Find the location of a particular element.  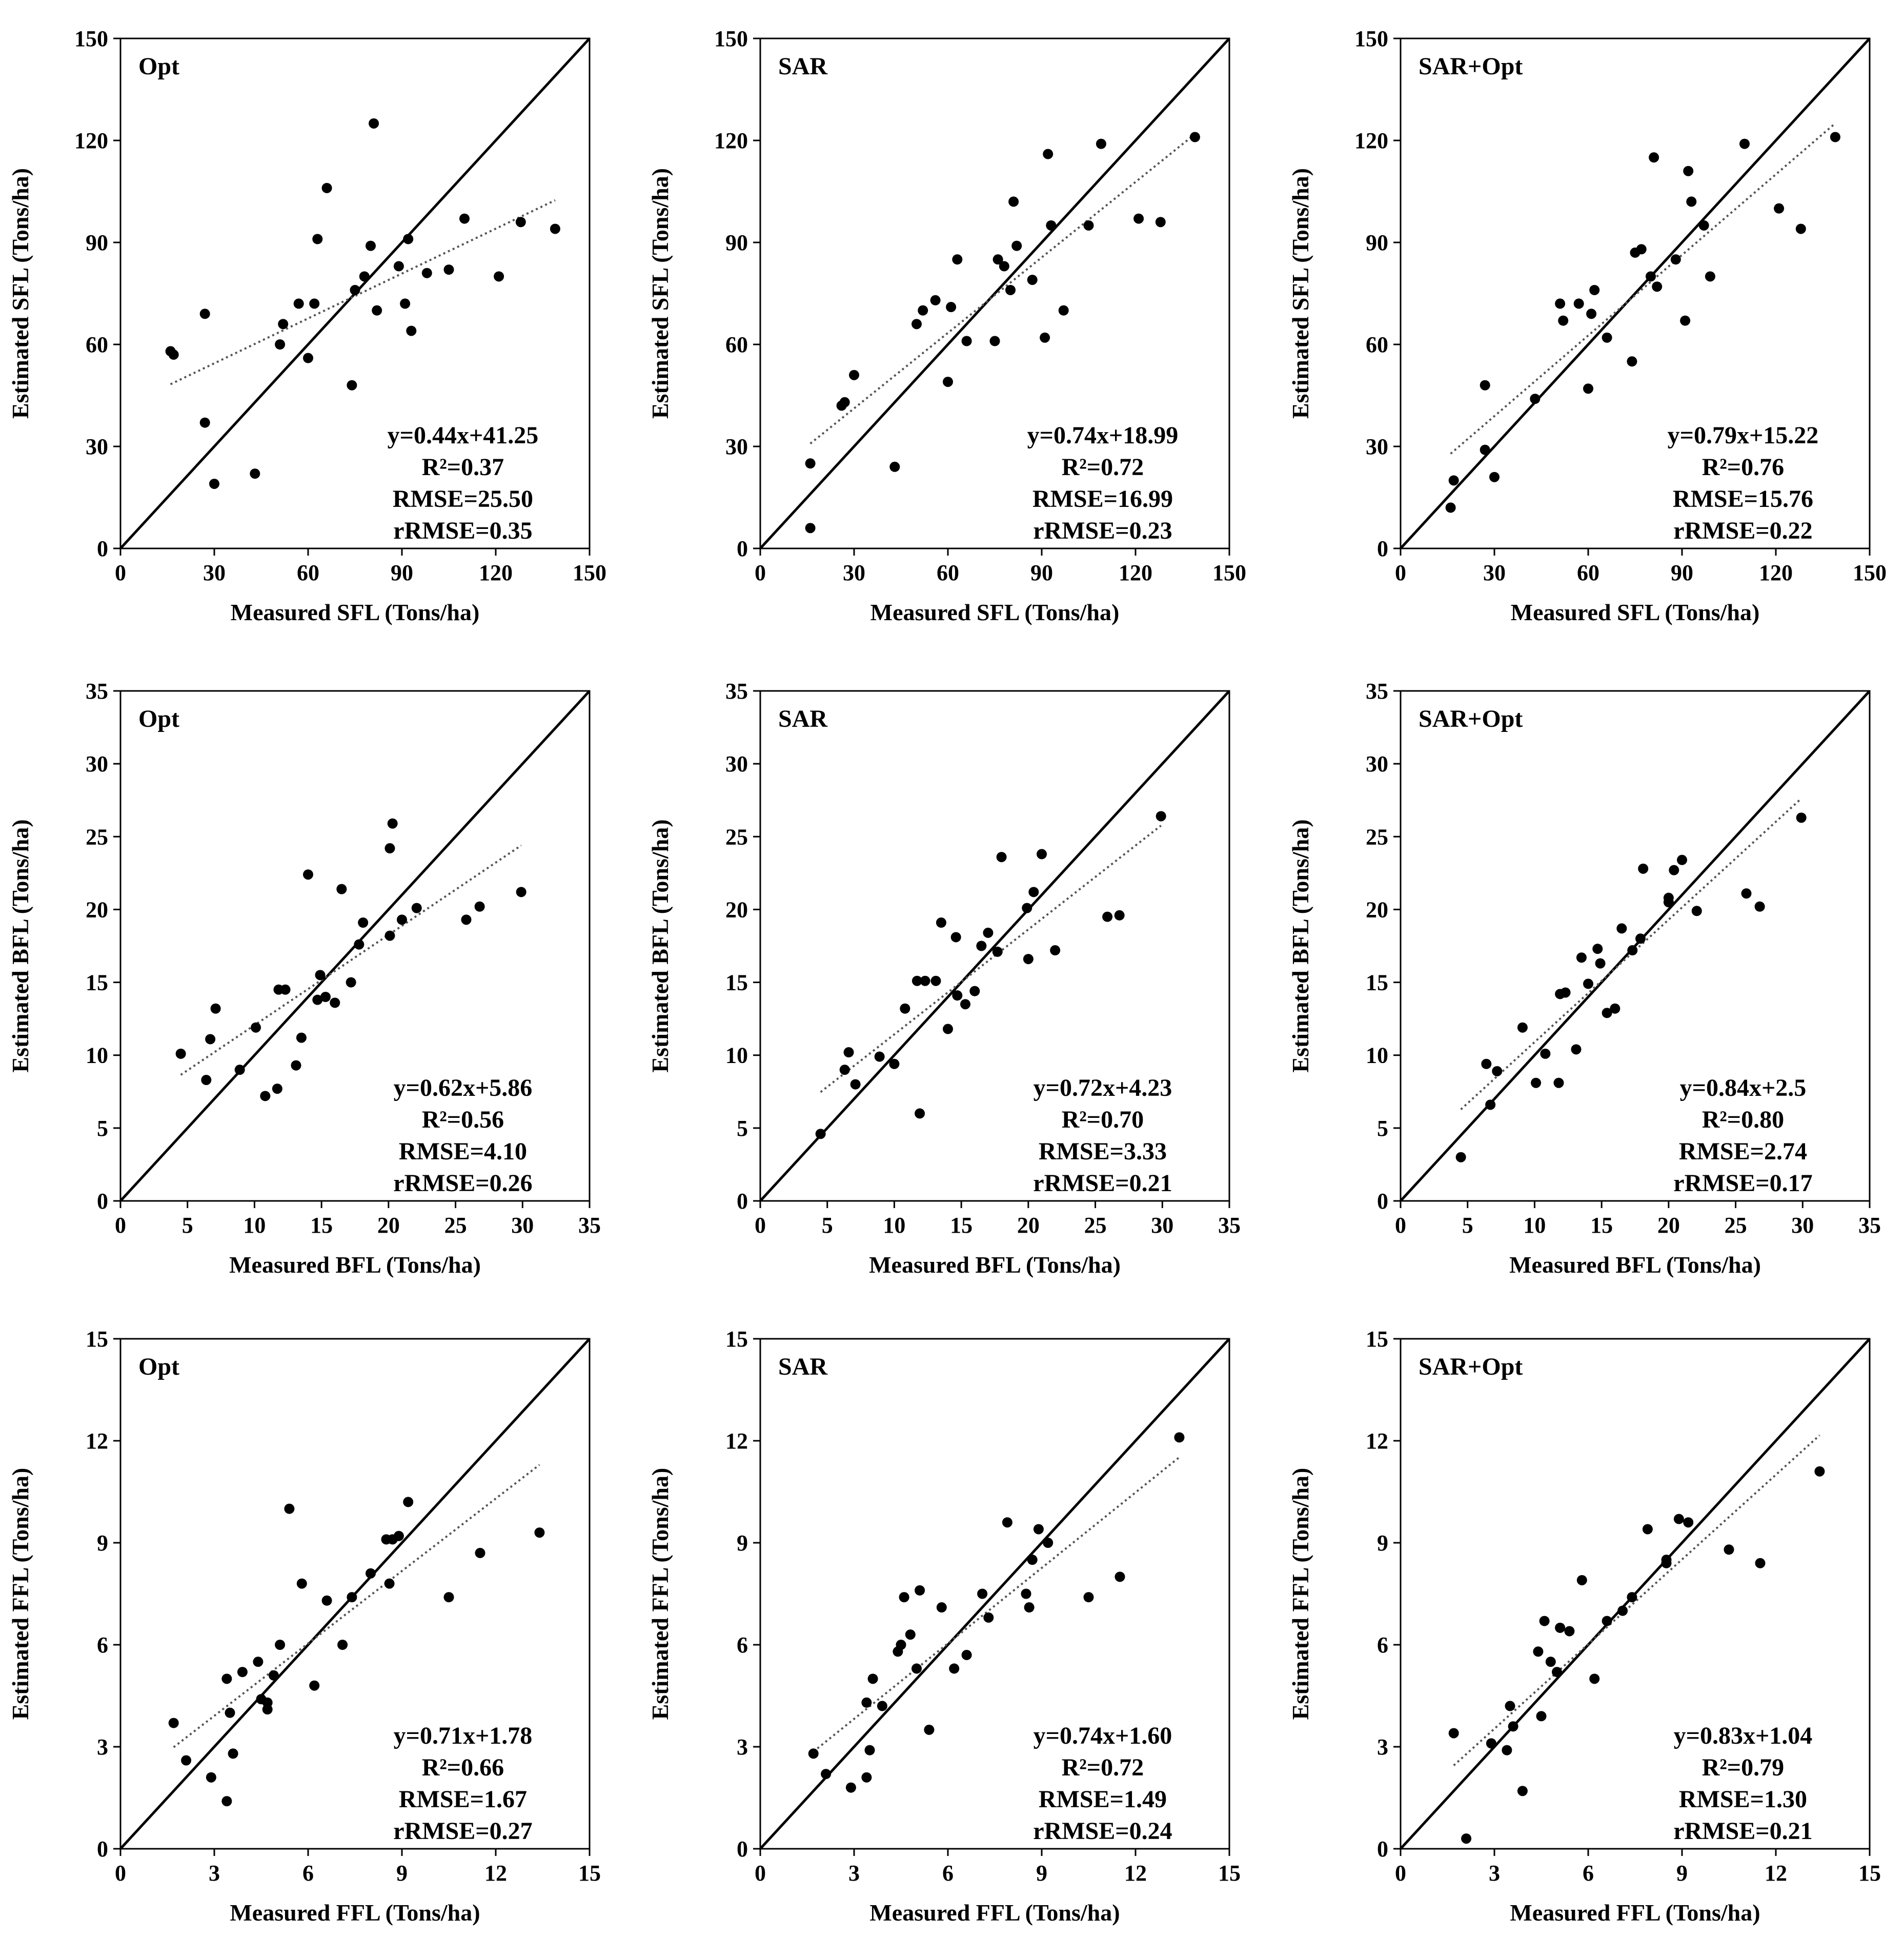

x-tick-label: 30 is located at coordinates (1162, 1225).